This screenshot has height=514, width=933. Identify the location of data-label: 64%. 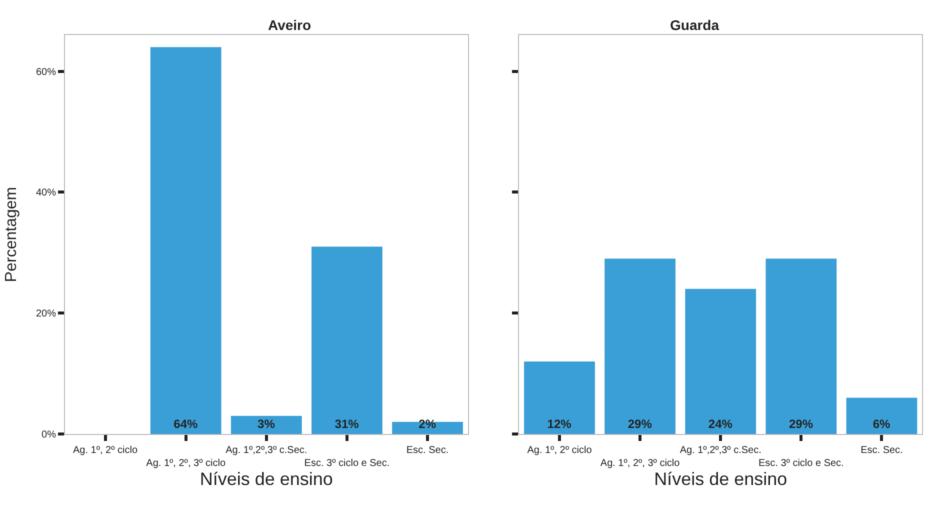
(186, 424).